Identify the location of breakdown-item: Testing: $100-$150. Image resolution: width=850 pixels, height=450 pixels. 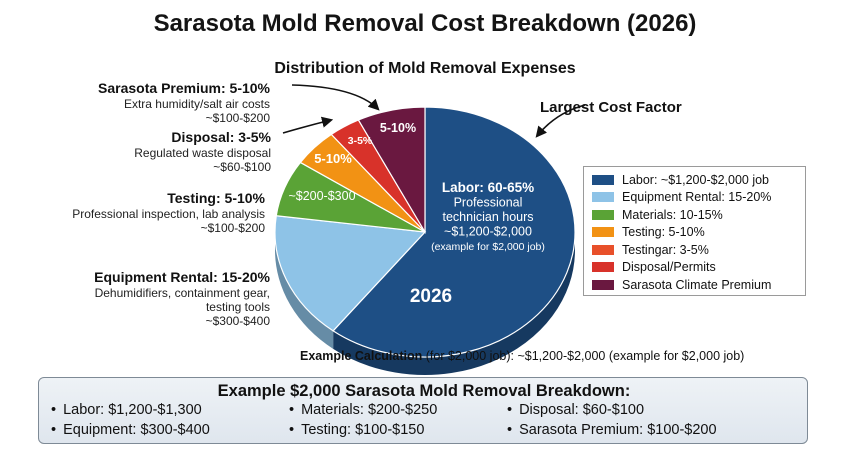
(356, 430).